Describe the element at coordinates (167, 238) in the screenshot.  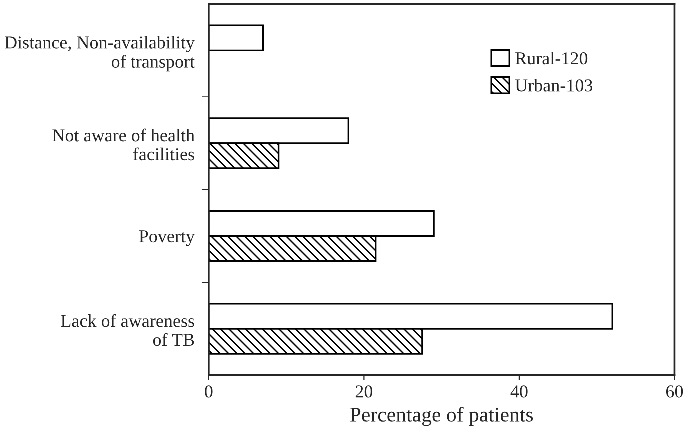
I see `y-tick-label: Poverty` at that location.